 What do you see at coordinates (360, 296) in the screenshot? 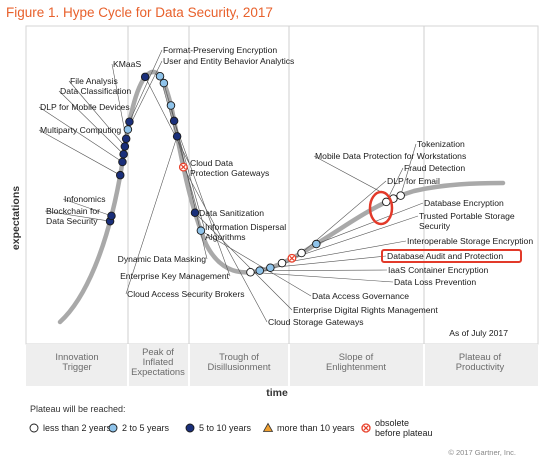
I see `technology-label: Data Access Governance` at bounding box center [360, 296].